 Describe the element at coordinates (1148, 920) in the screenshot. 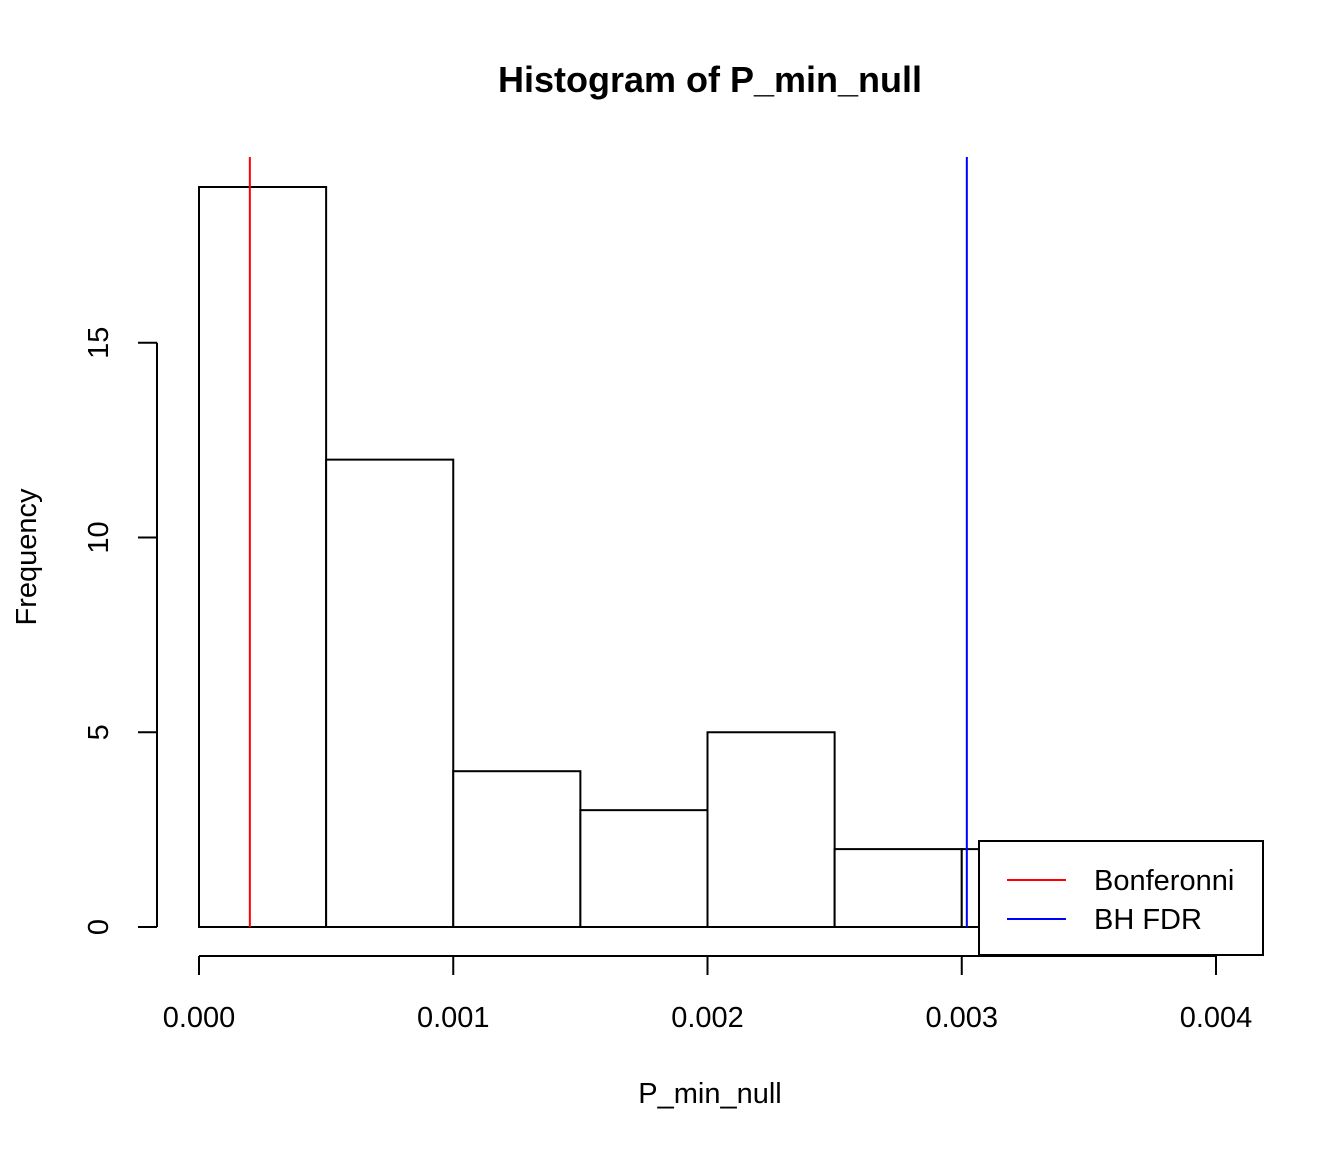

I see `legend-label: BH FDR` at that location.